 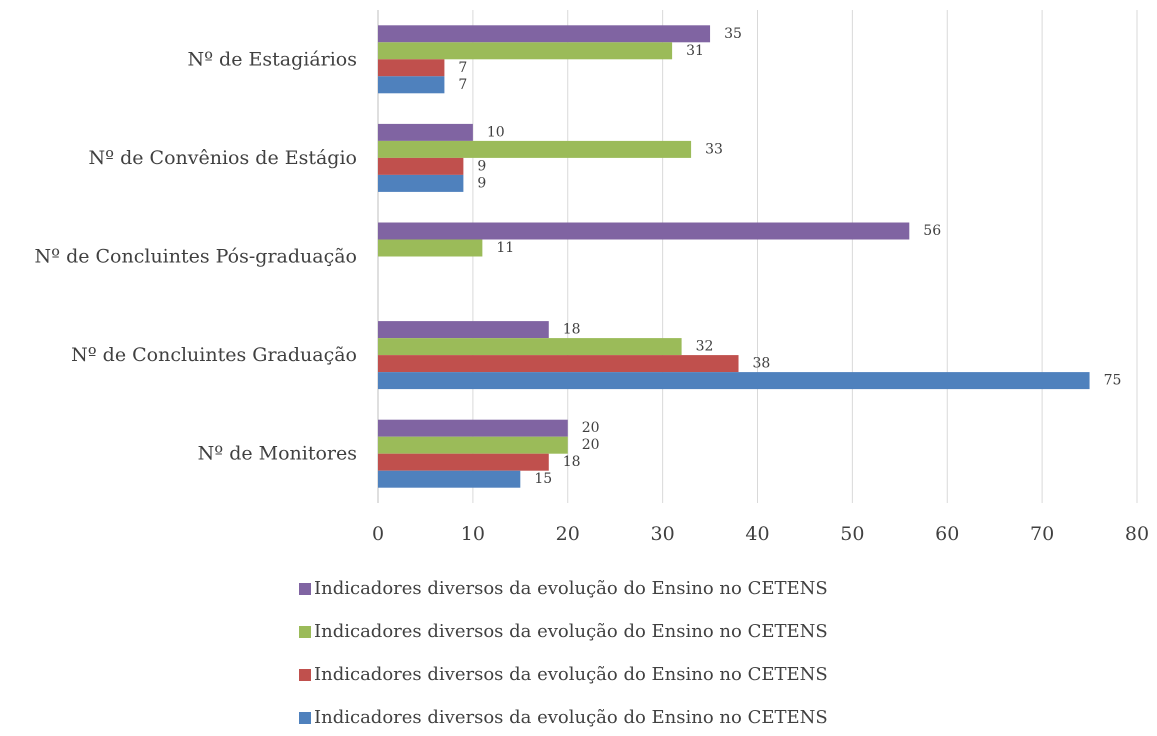 What do you see at coordinates (733, 34) in the screenshot?
I see `data-label: 35` at bounding box center [733, 34].